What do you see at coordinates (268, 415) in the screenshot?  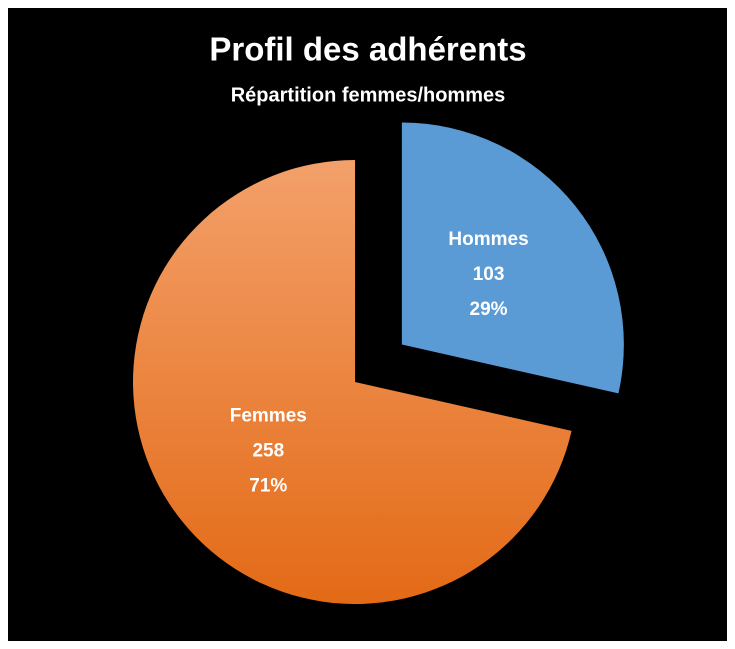 I see `slice-label: Femmes` at bounding box center [268, 415].